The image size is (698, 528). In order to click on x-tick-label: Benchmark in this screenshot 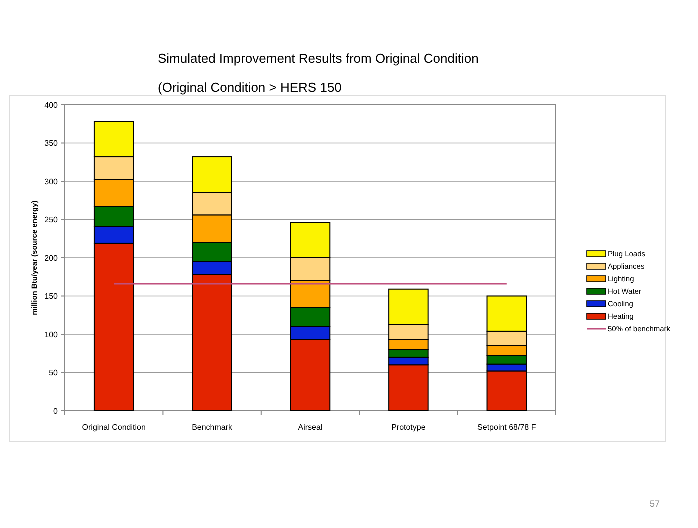, I will do `click(213, 427)`.